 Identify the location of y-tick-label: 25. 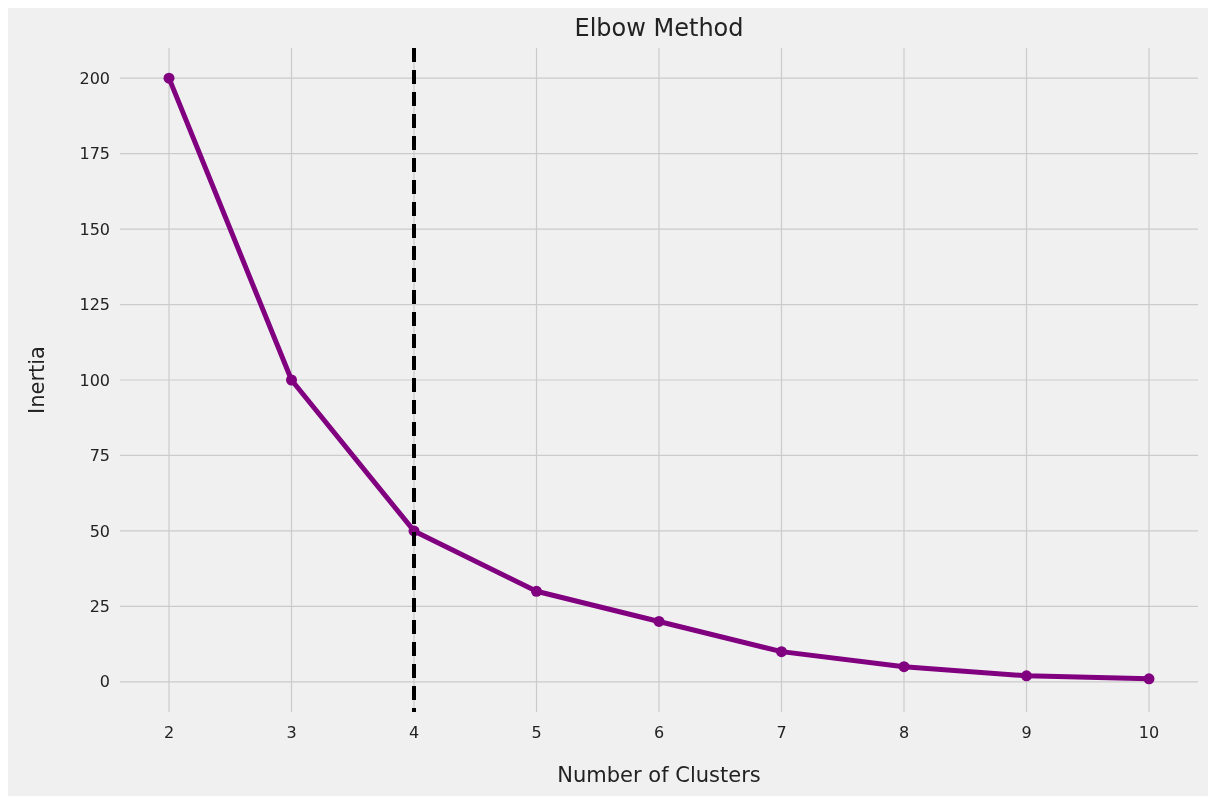
(99, 606).